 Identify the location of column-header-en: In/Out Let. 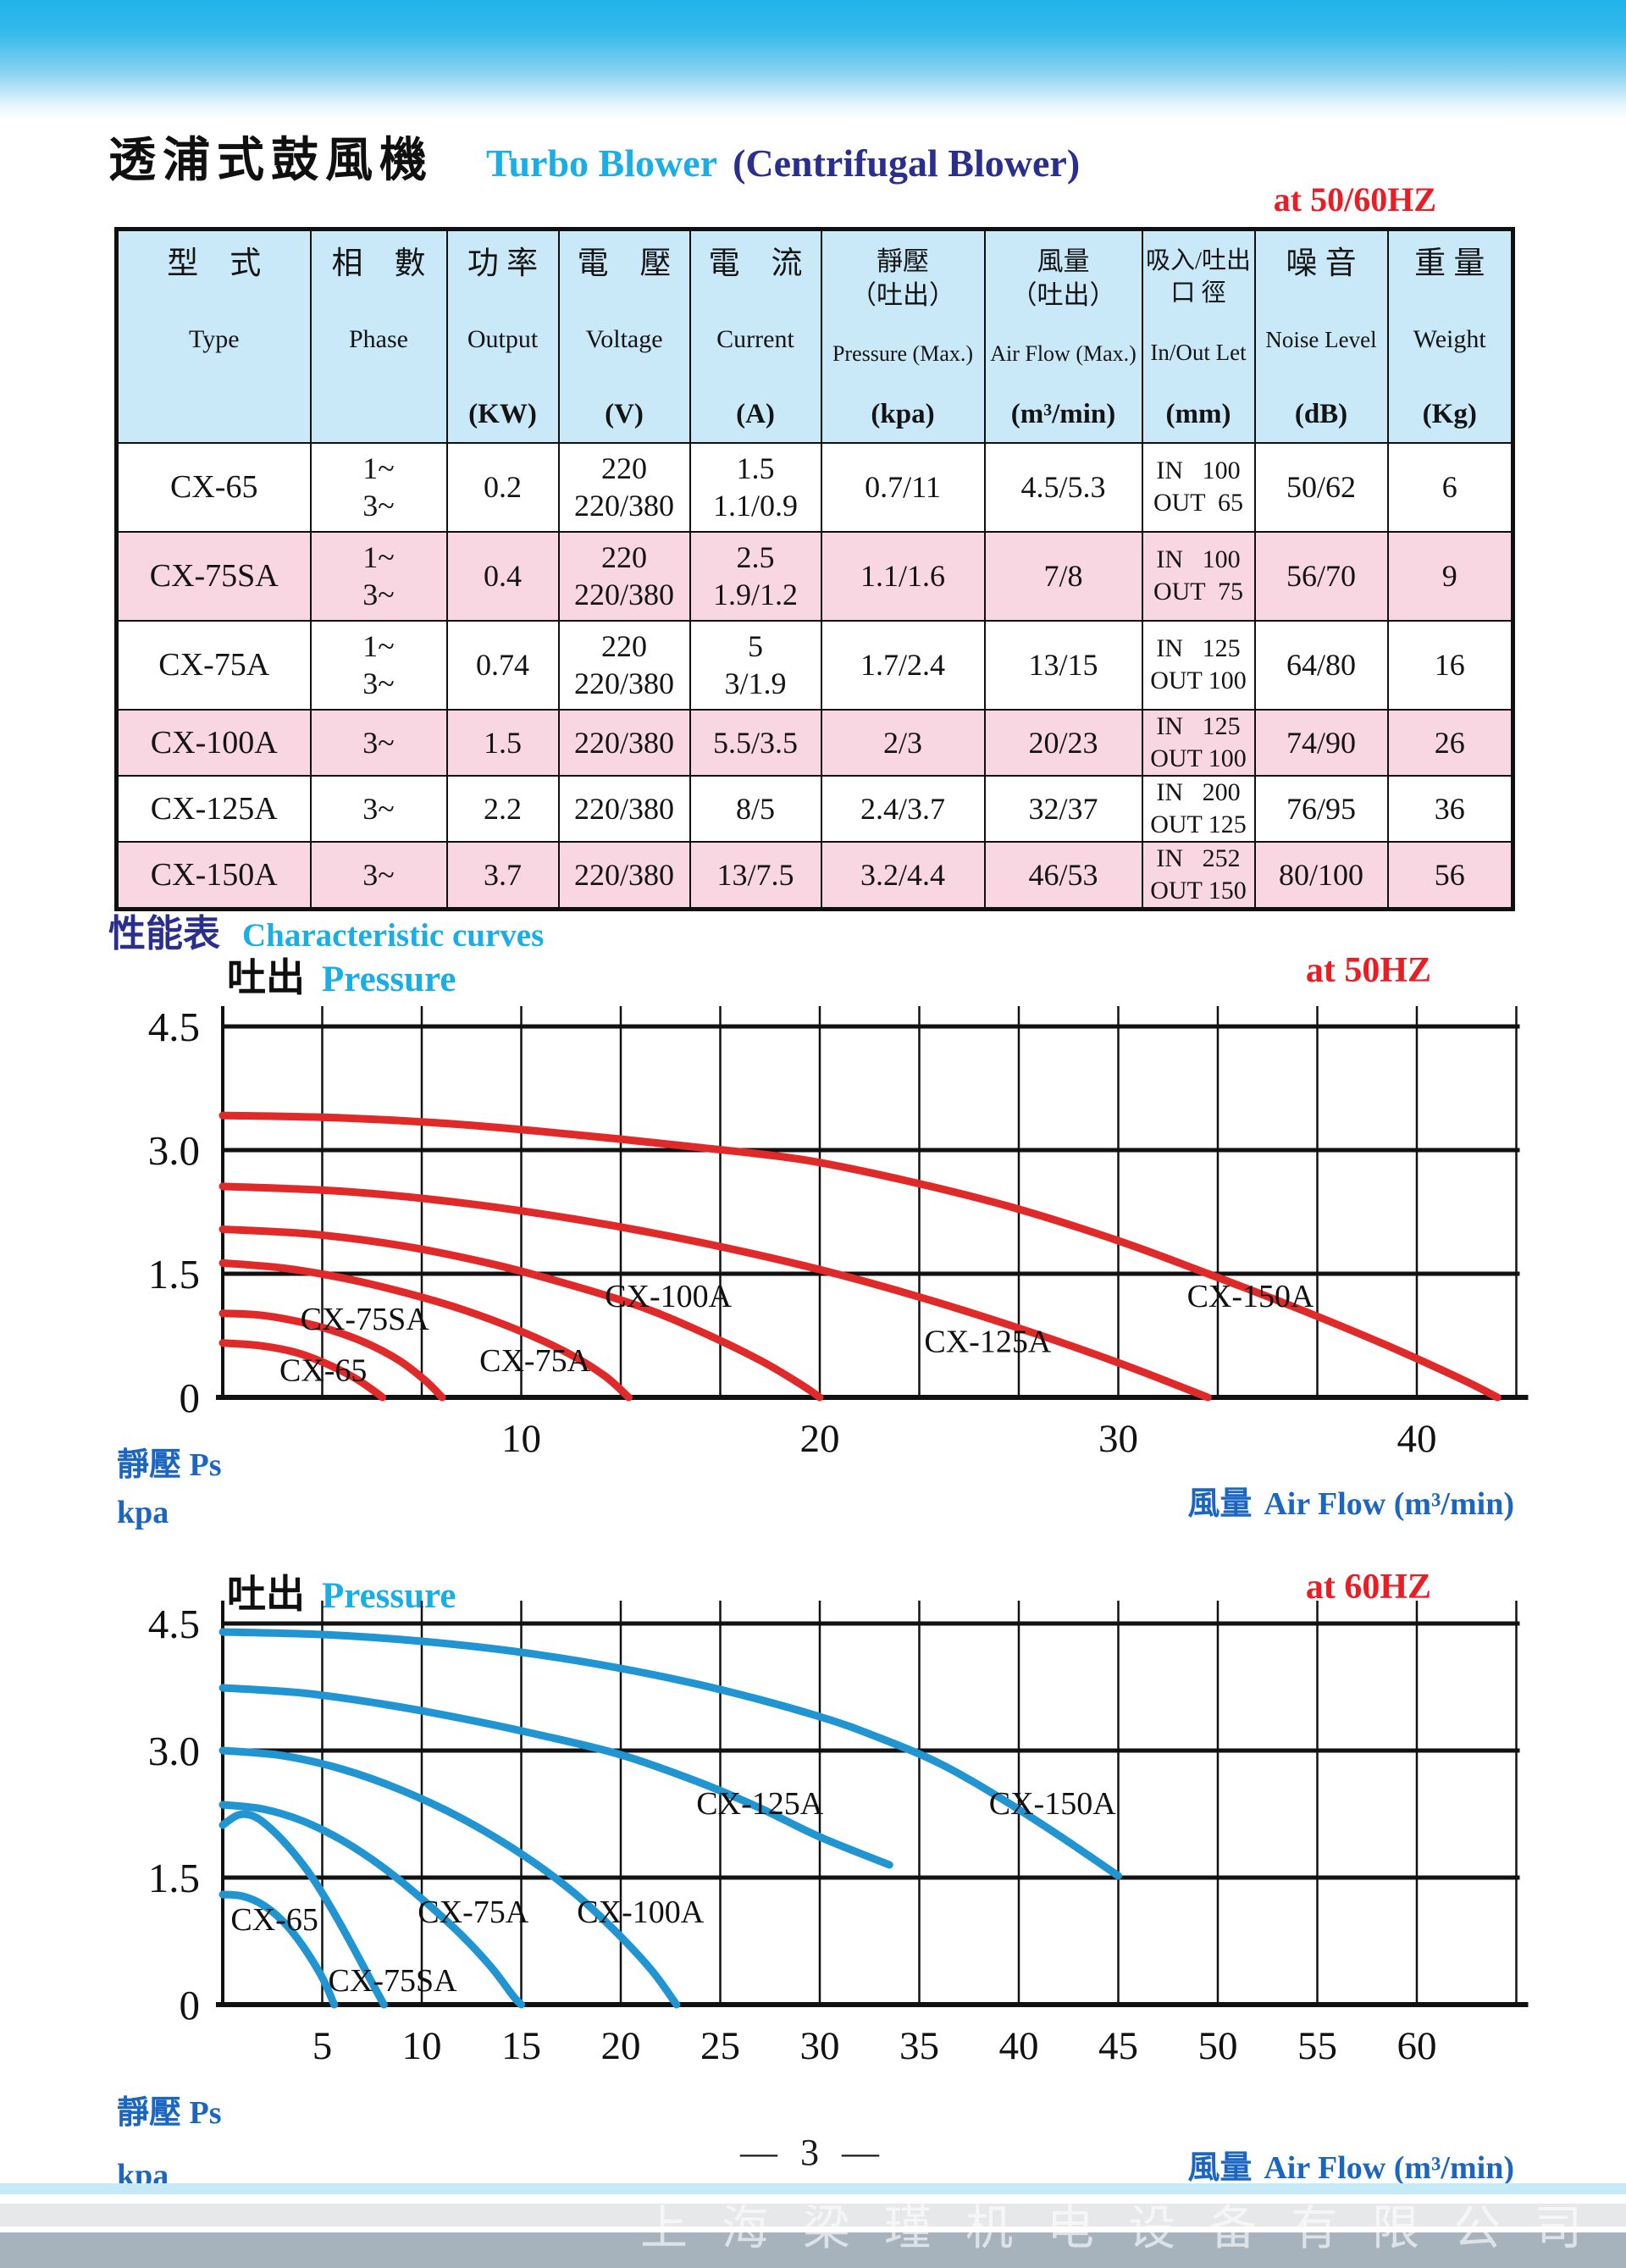
(1198, 353).